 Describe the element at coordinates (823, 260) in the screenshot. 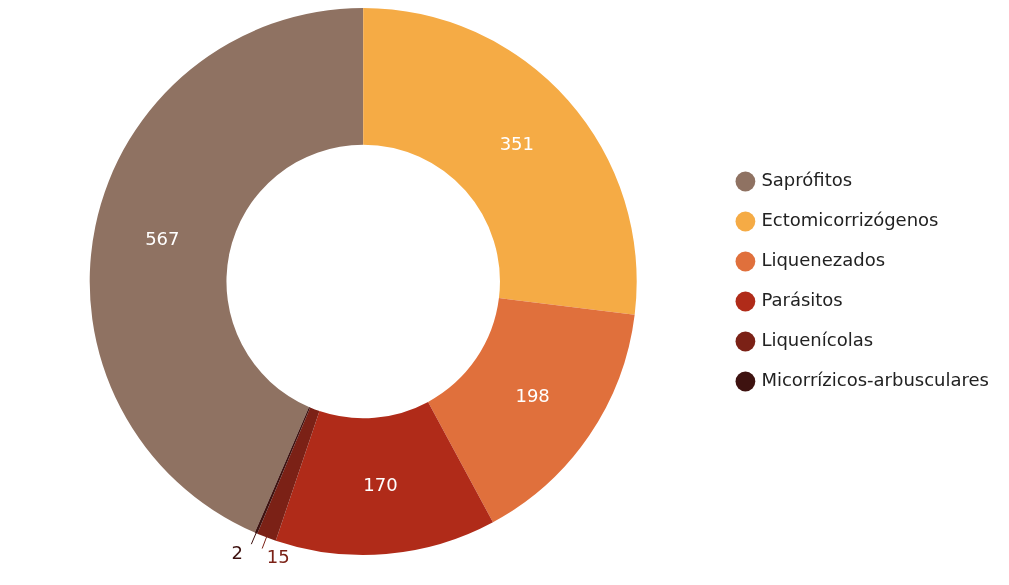

I see `legend-label: Liquenezados` at that location.